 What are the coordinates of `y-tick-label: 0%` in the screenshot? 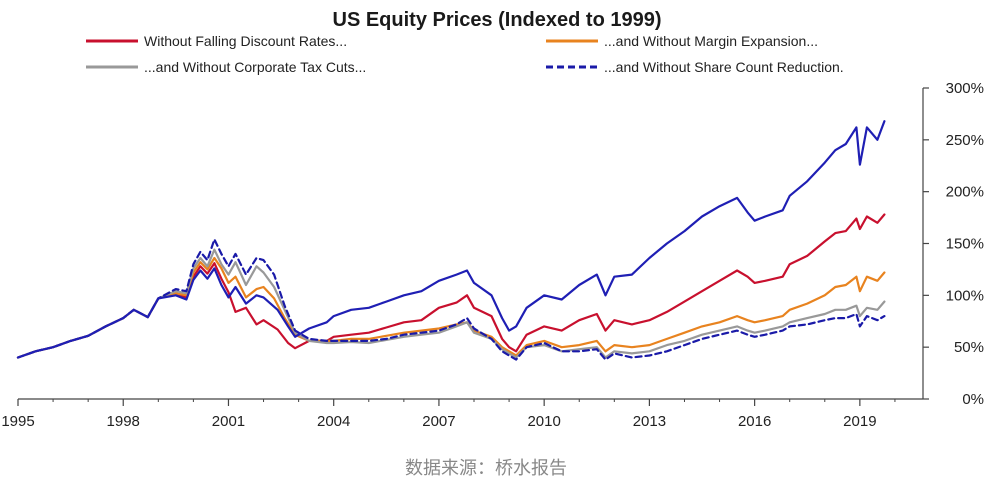 It's located at (973, 399).